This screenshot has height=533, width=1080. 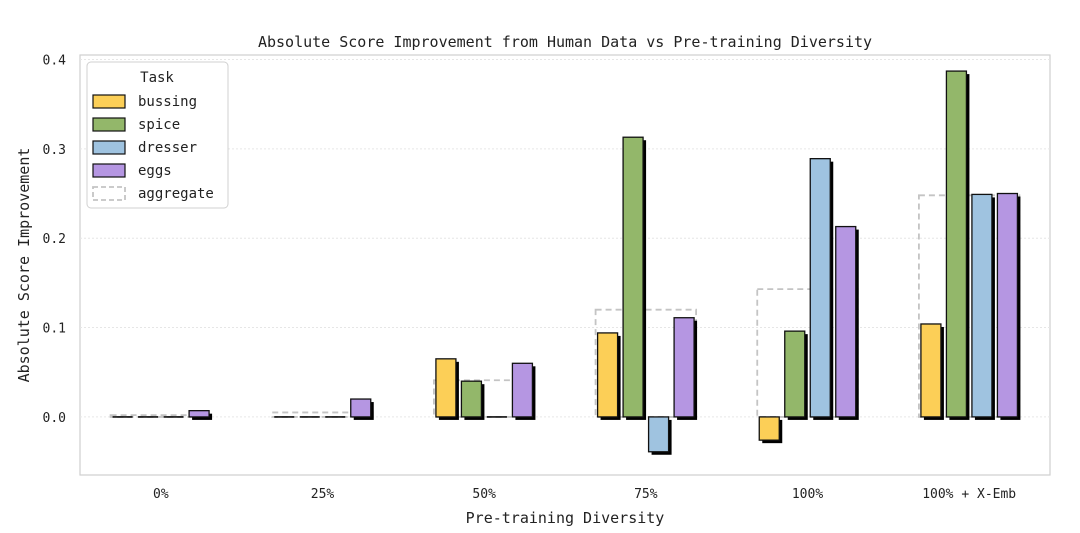 I want to click on x-tick-label: 0%, so click(x=161, y=494).